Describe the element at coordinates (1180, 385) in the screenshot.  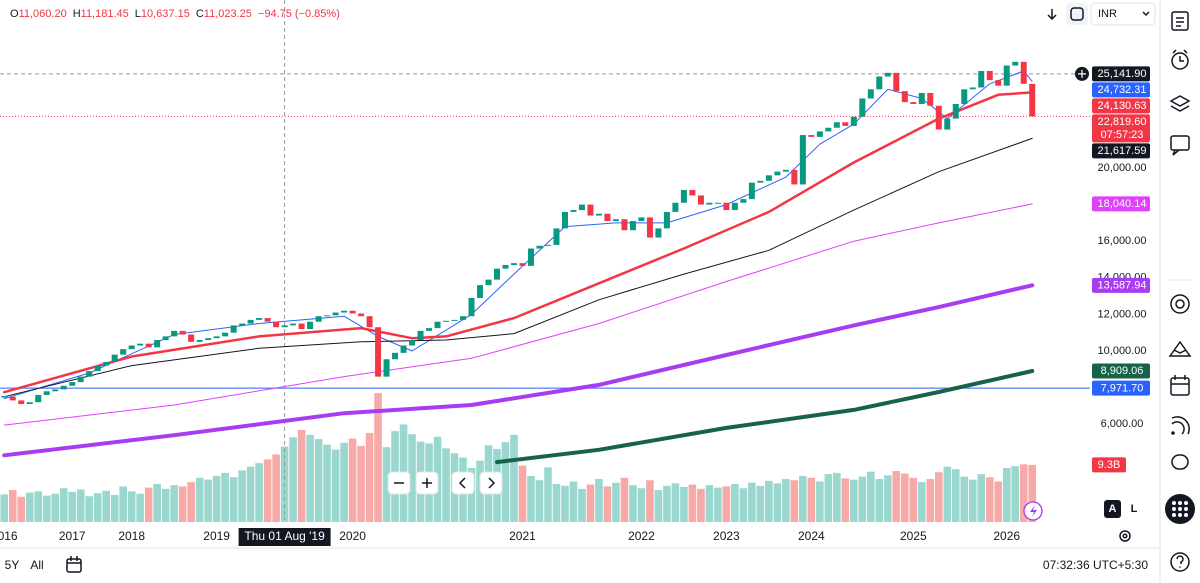
I see `calendar-button` at that location.